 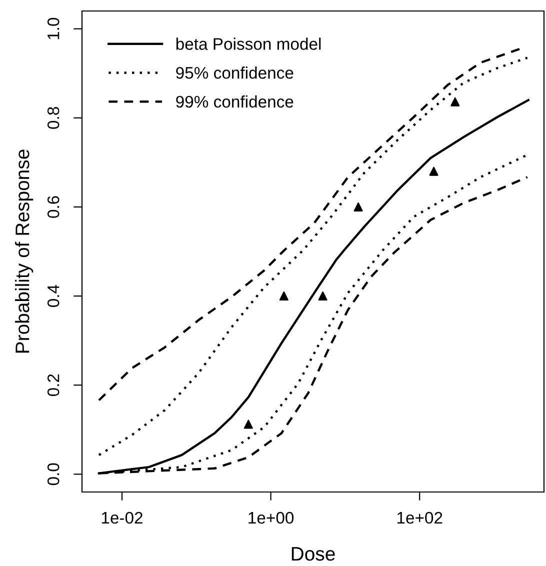 I want to click on y-tick-label: 1.0, so click(x=53, y=29).